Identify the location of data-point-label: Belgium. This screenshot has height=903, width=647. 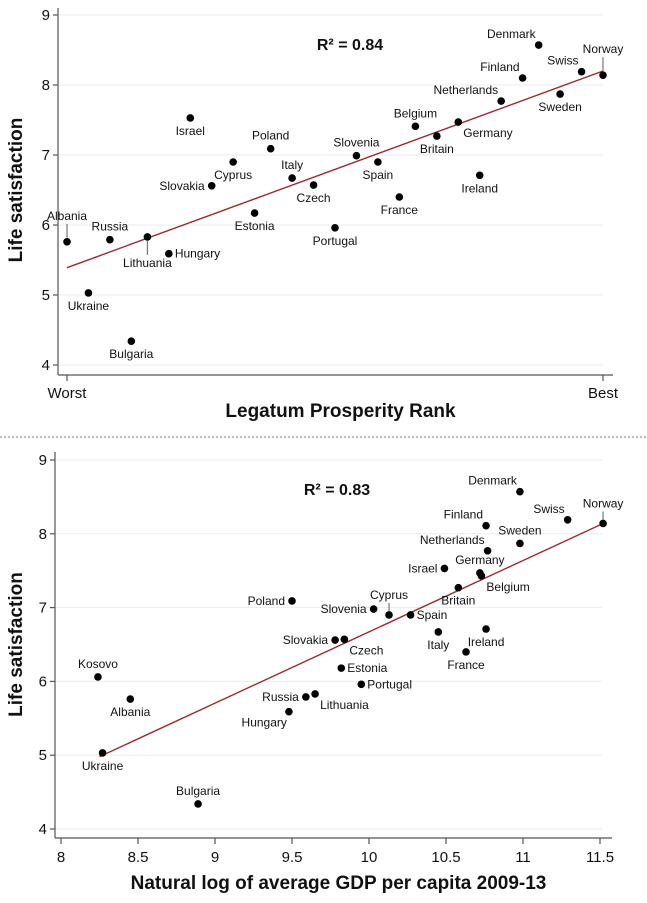
(415, 113).